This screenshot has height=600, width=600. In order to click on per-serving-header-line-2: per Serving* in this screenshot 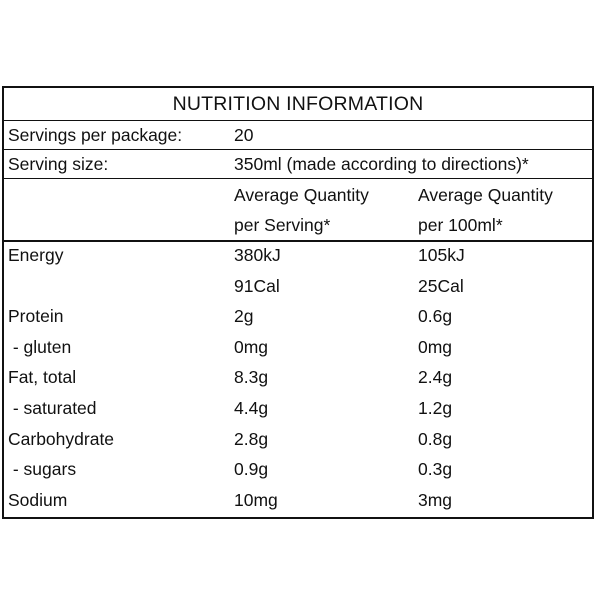, I will do `click(282, 225)`.